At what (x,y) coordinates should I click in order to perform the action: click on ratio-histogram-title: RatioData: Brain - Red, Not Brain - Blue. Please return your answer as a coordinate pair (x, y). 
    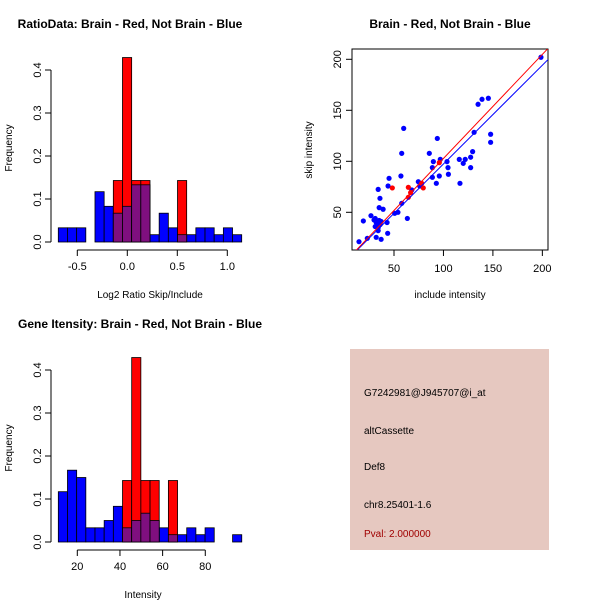
    Looking at the image, I should click on (130, 24).